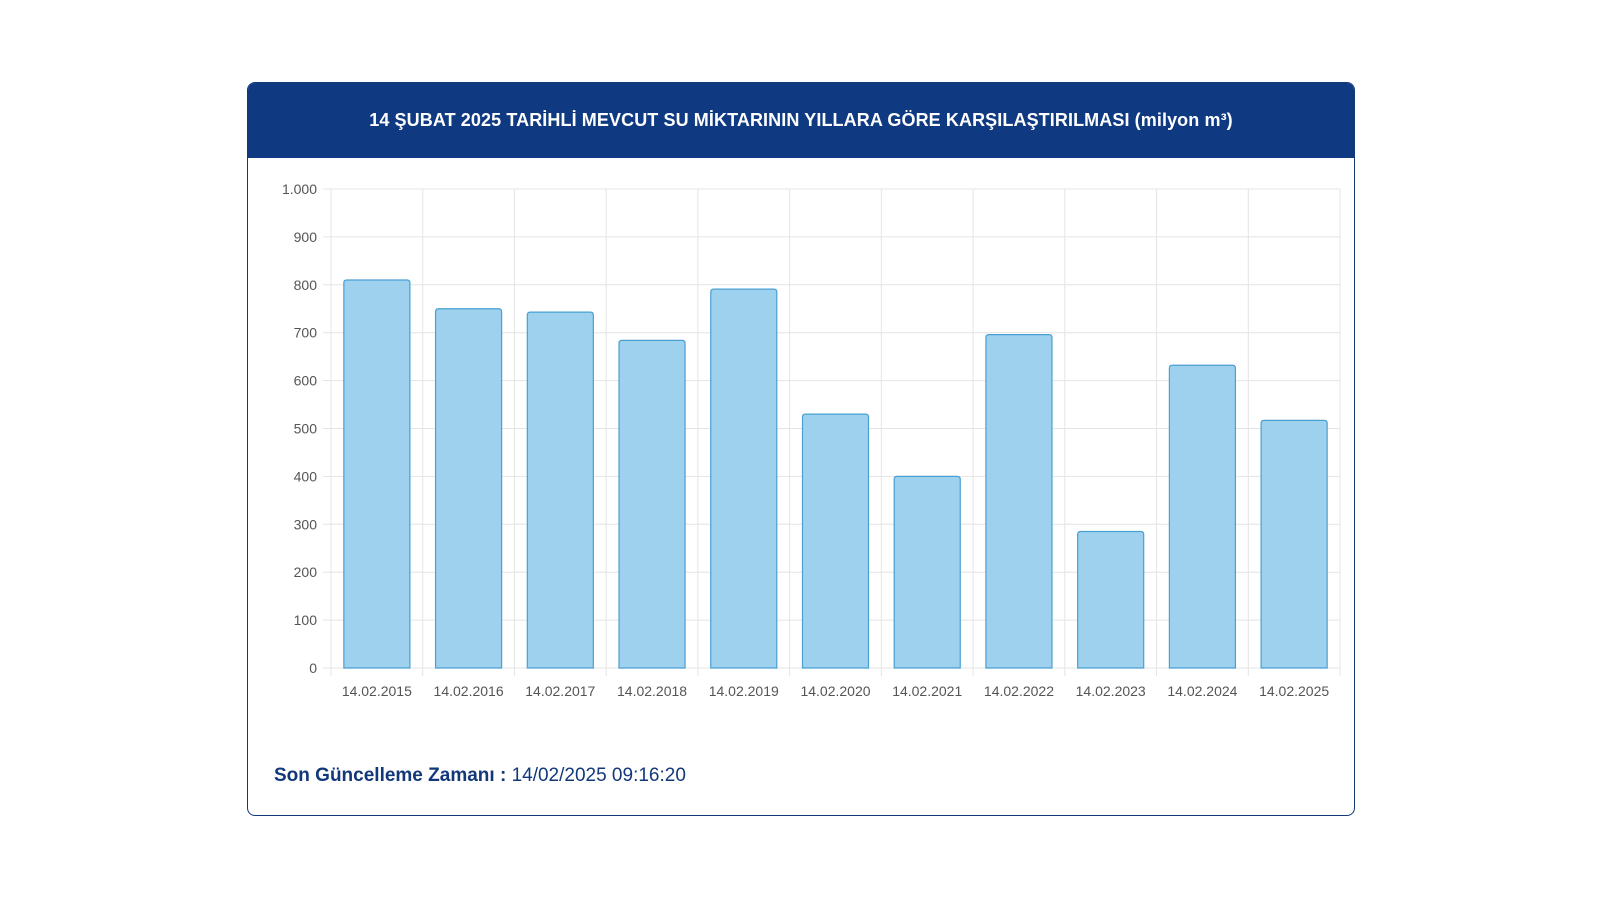 The height and width of the screenshot is (900, 1600). Describe the element at coordinates (1111, 599) in the screenshot. I see `bar-14.02.2023` at that location.